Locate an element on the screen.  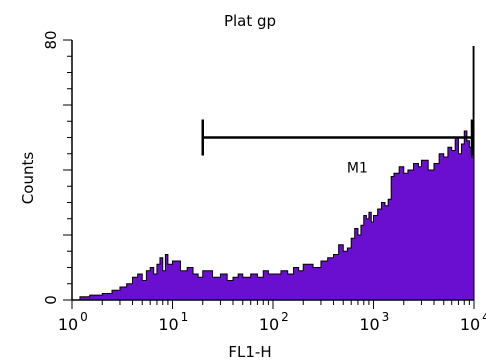
y-tick-label: 0 is located at coordinates (51, 300).